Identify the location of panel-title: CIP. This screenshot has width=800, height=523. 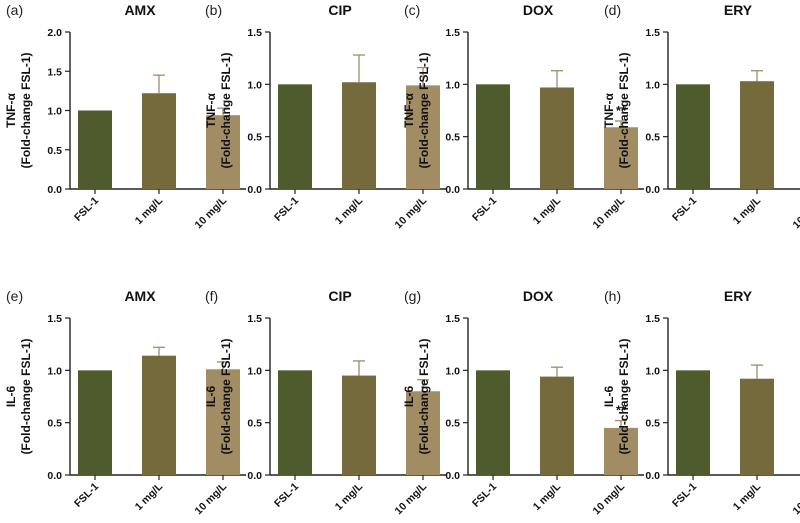
(339, 10).